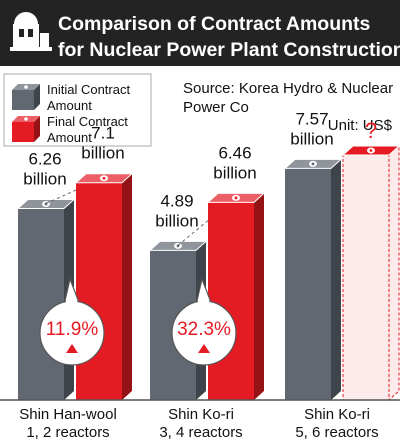 This screenshot has width=400, height=445. Describe the element at coordinates (44, 158) in the screenshot. I see `value-label-initial-1-number: 6.26` at that location.